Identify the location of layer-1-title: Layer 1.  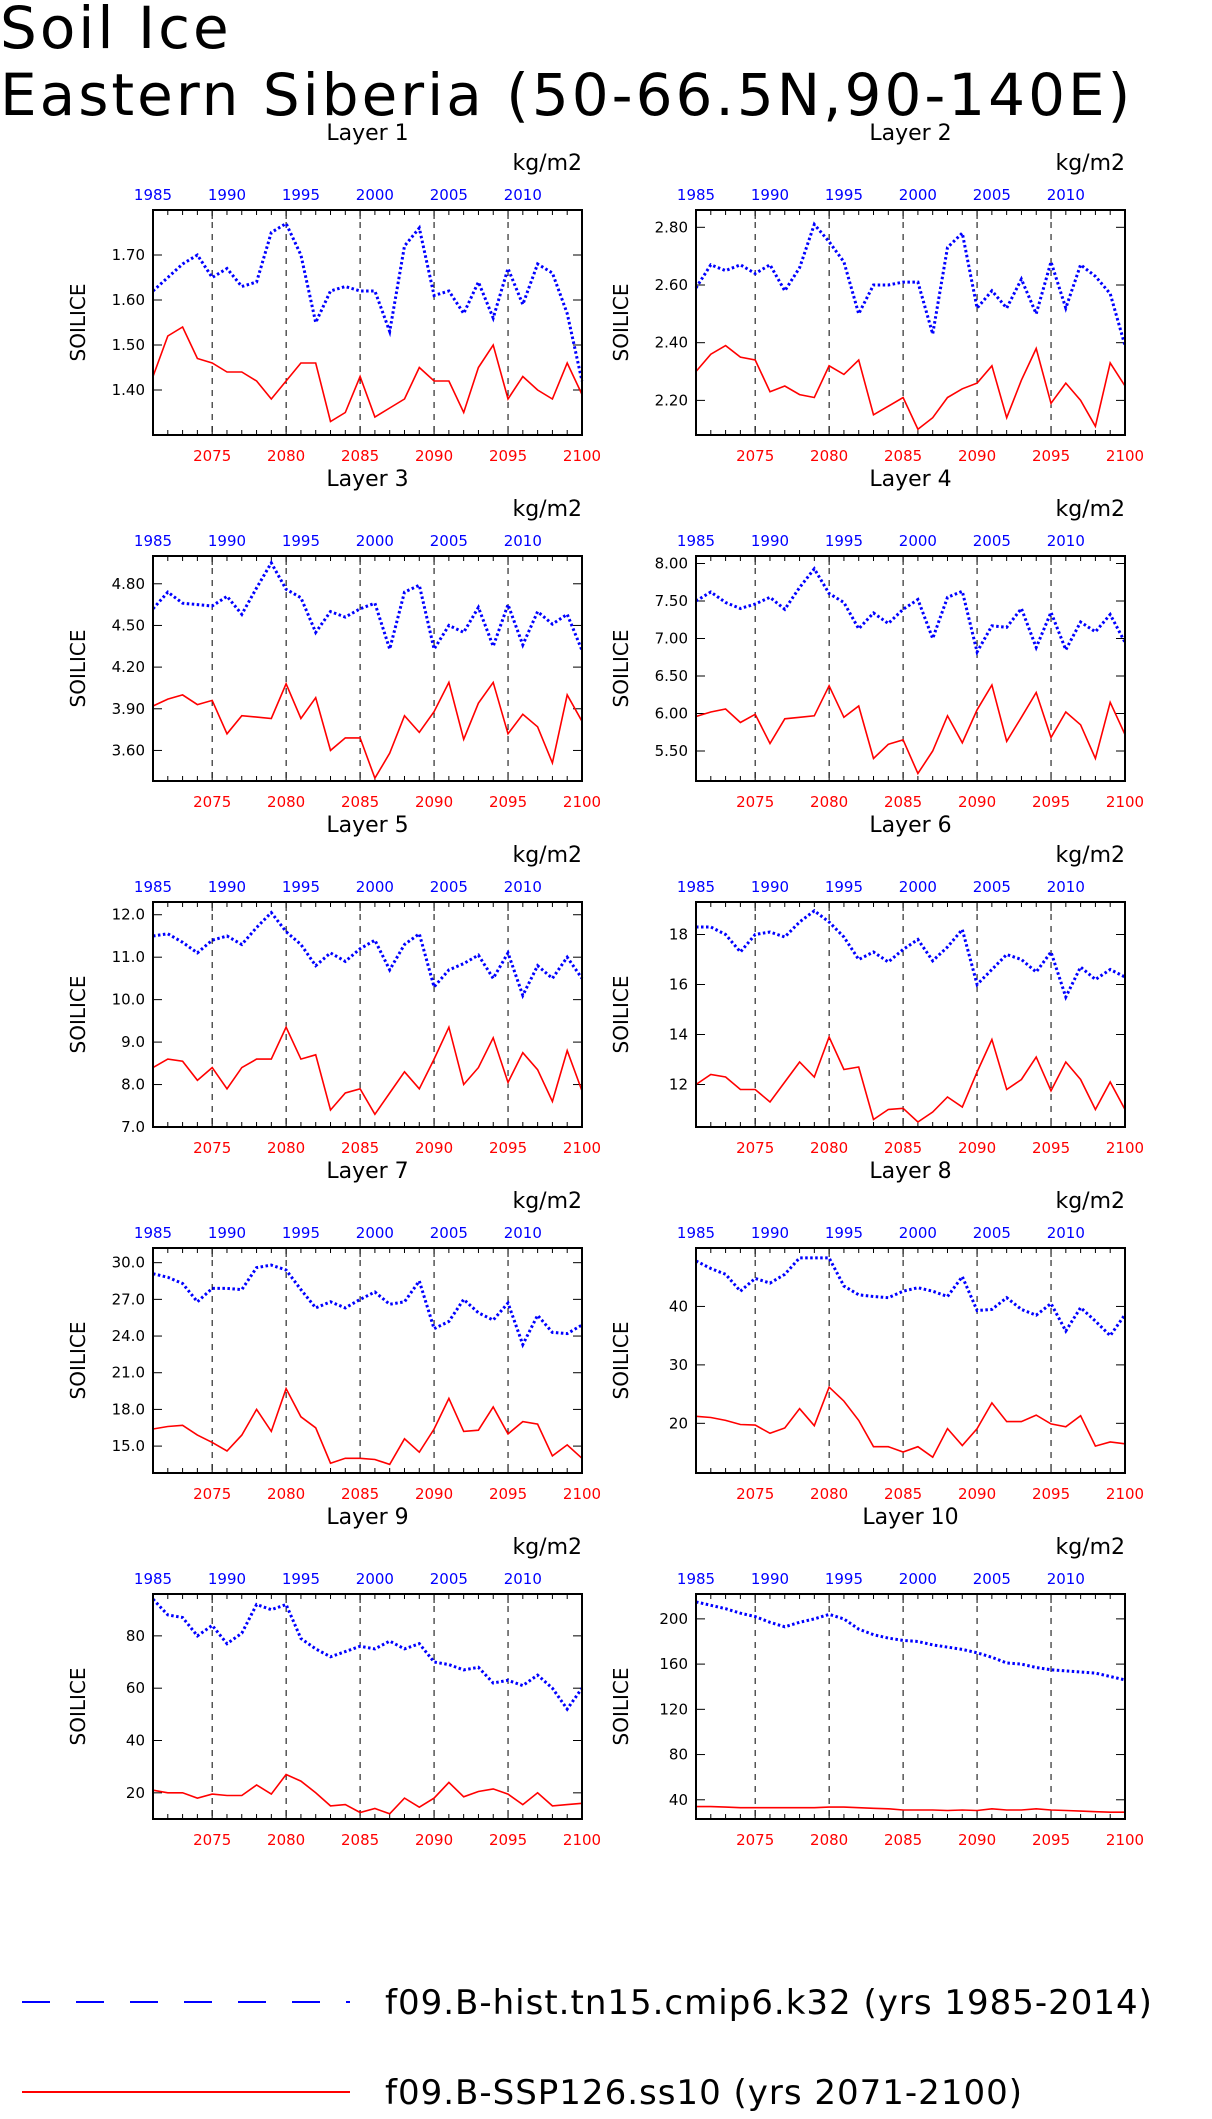
(367, 133).